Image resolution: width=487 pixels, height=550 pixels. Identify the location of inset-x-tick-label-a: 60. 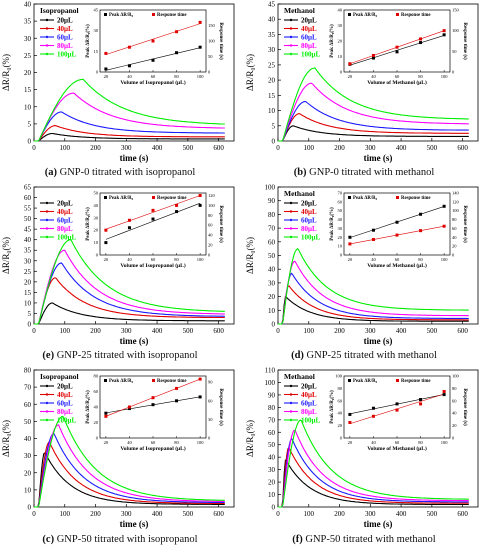
(153, 76).